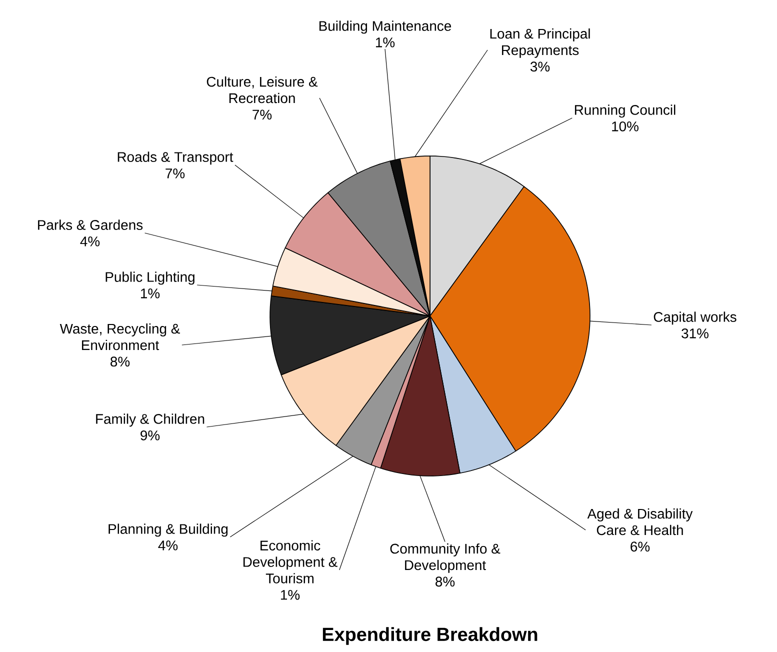 The height and width of the screenshot is (652, 777). I want to click on data-label: 10%, so click(625, 126).